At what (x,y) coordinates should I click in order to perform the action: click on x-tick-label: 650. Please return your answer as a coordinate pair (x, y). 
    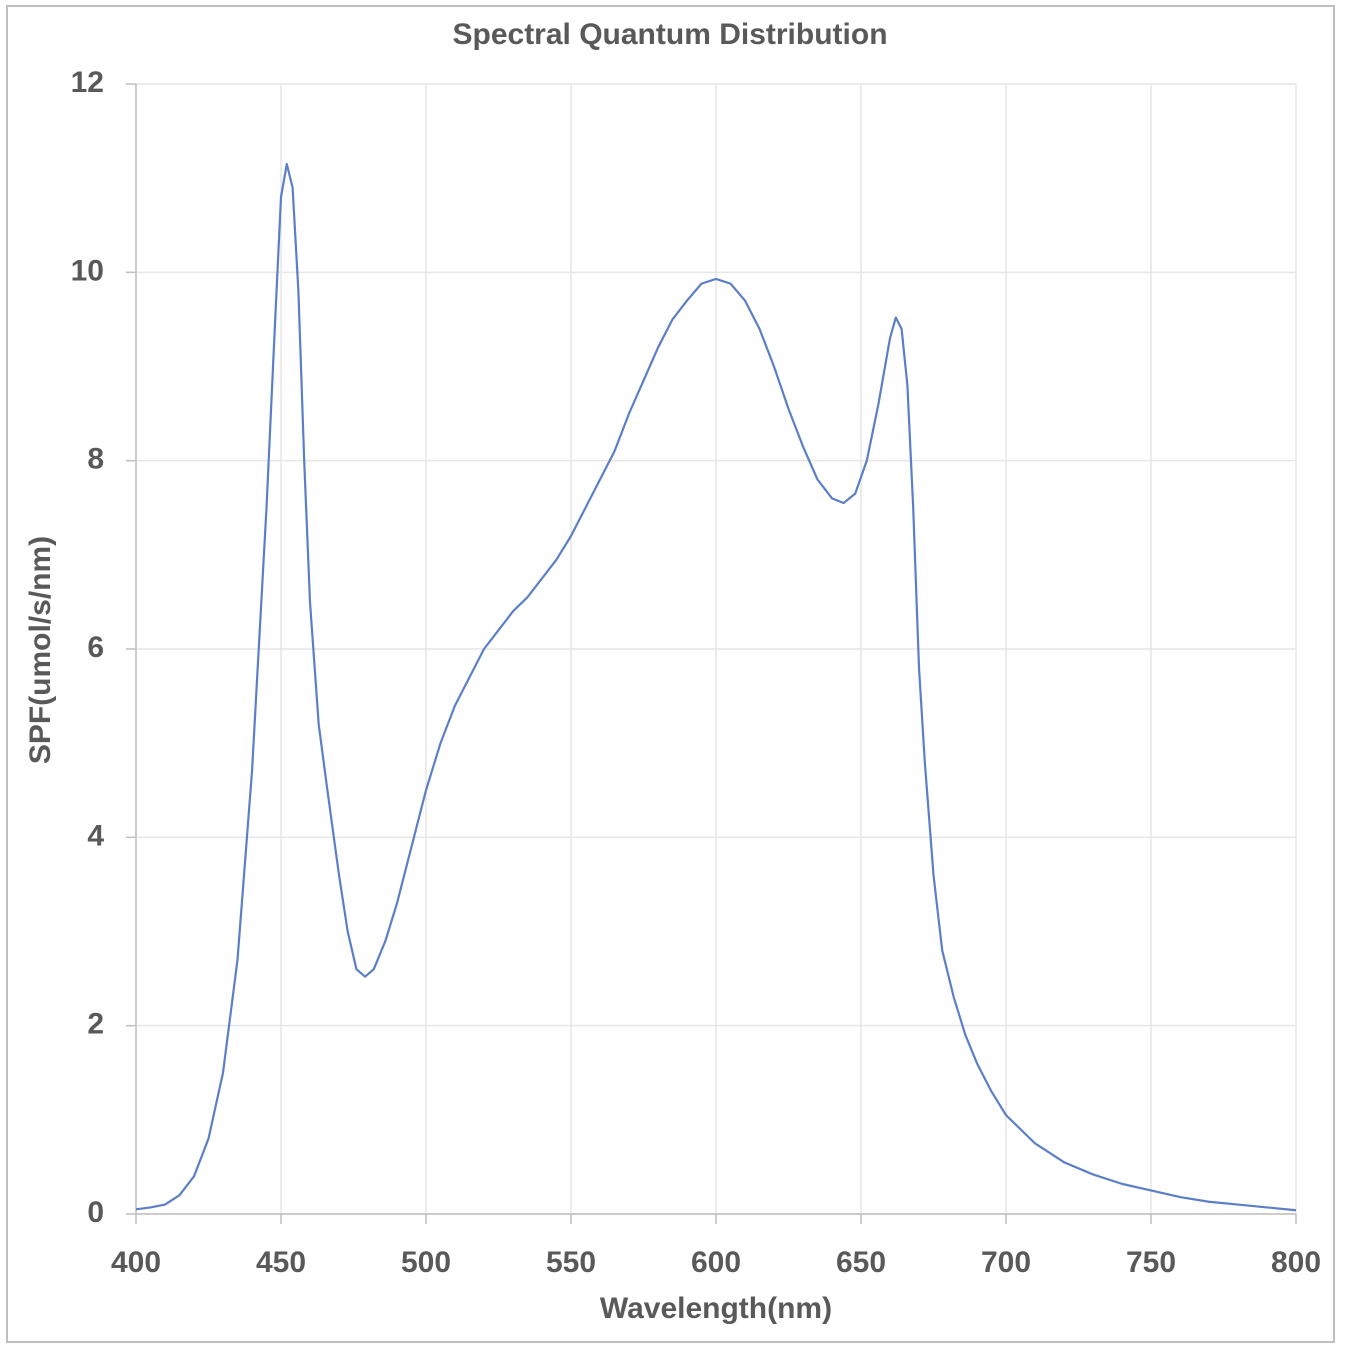
    Looking at the image, I should click on (861, 1262).